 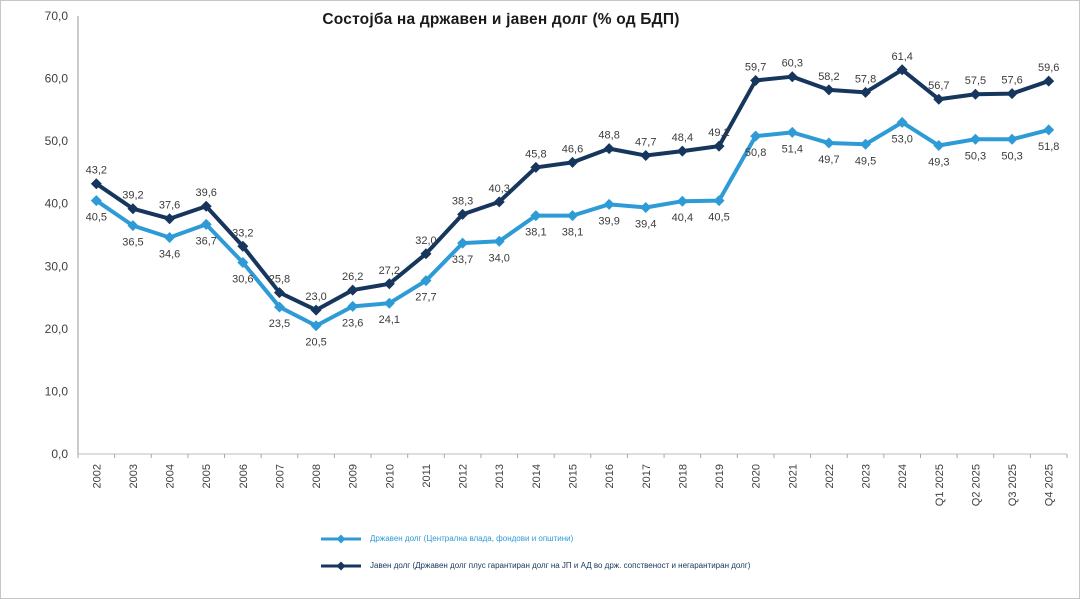 I want to click on x-tick-label: 2018, so click(x=683, y=476).